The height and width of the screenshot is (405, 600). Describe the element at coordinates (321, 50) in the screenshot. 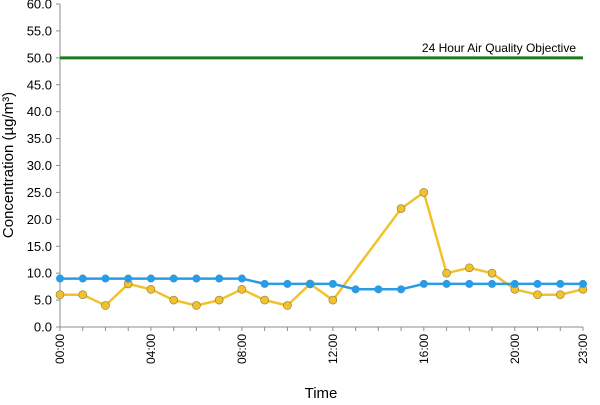

I see `reference-line-group: 24 Hour Air Quality Objective` at that location.